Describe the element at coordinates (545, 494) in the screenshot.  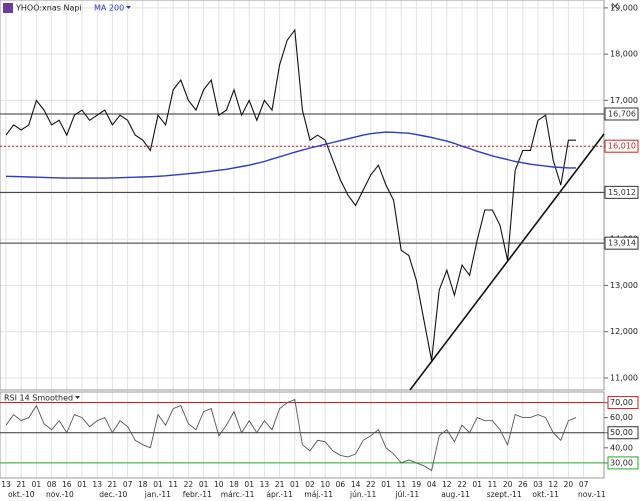
I see `month-label: okt.-11` at that location.